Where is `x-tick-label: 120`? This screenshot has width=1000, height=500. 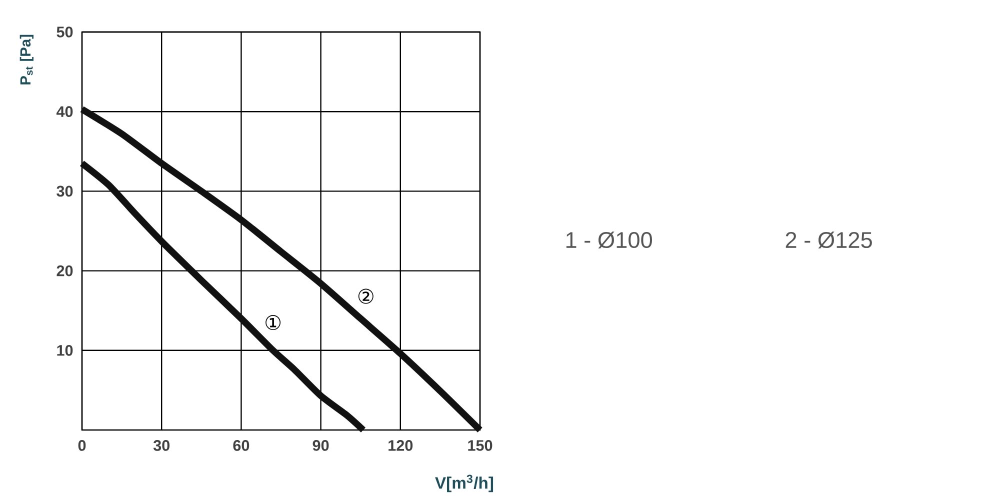 x-tick-label: 120 is located at coordinates (400, 445).